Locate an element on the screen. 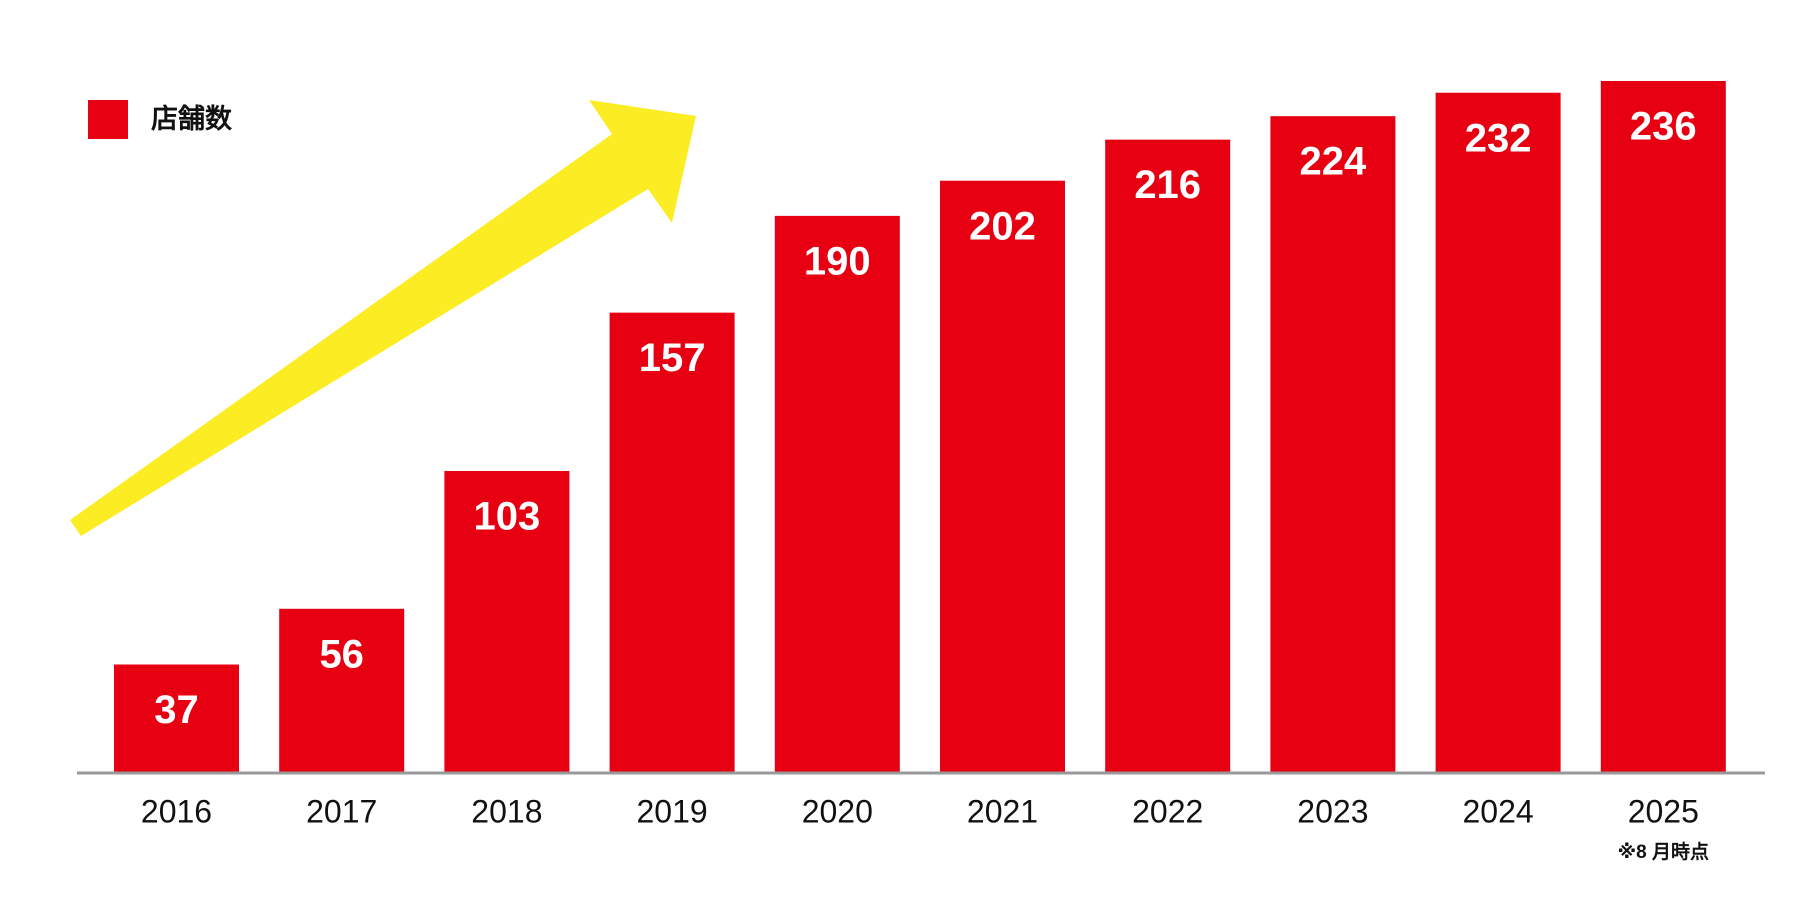 This screenshot has width=1800, height=922. value-label: 56 is located at coordinates (341, 654).